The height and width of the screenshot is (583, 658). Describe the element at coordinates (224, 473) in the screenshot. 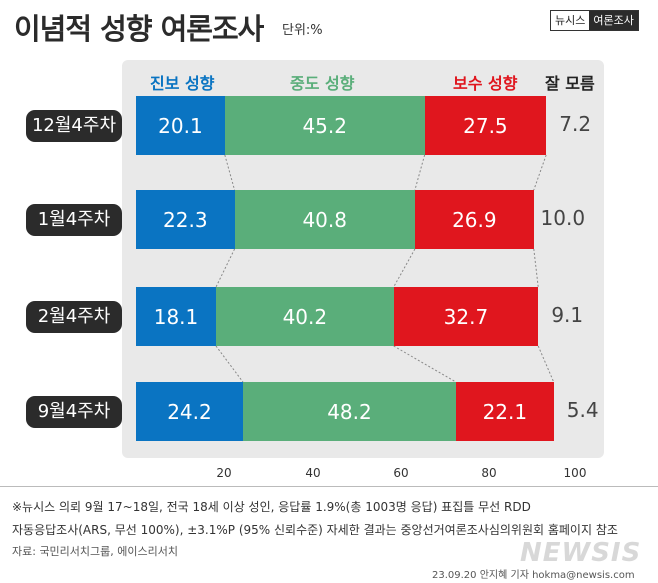

I see `x-tick: 20` at that location.